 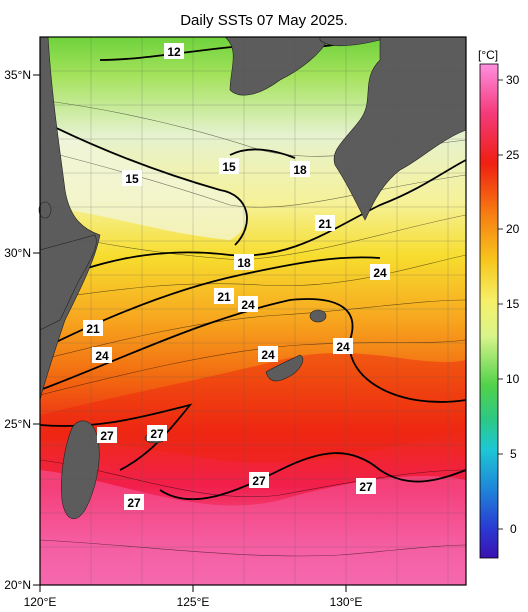 I want to click on contour-label: 12, so click(x=174, y=51).